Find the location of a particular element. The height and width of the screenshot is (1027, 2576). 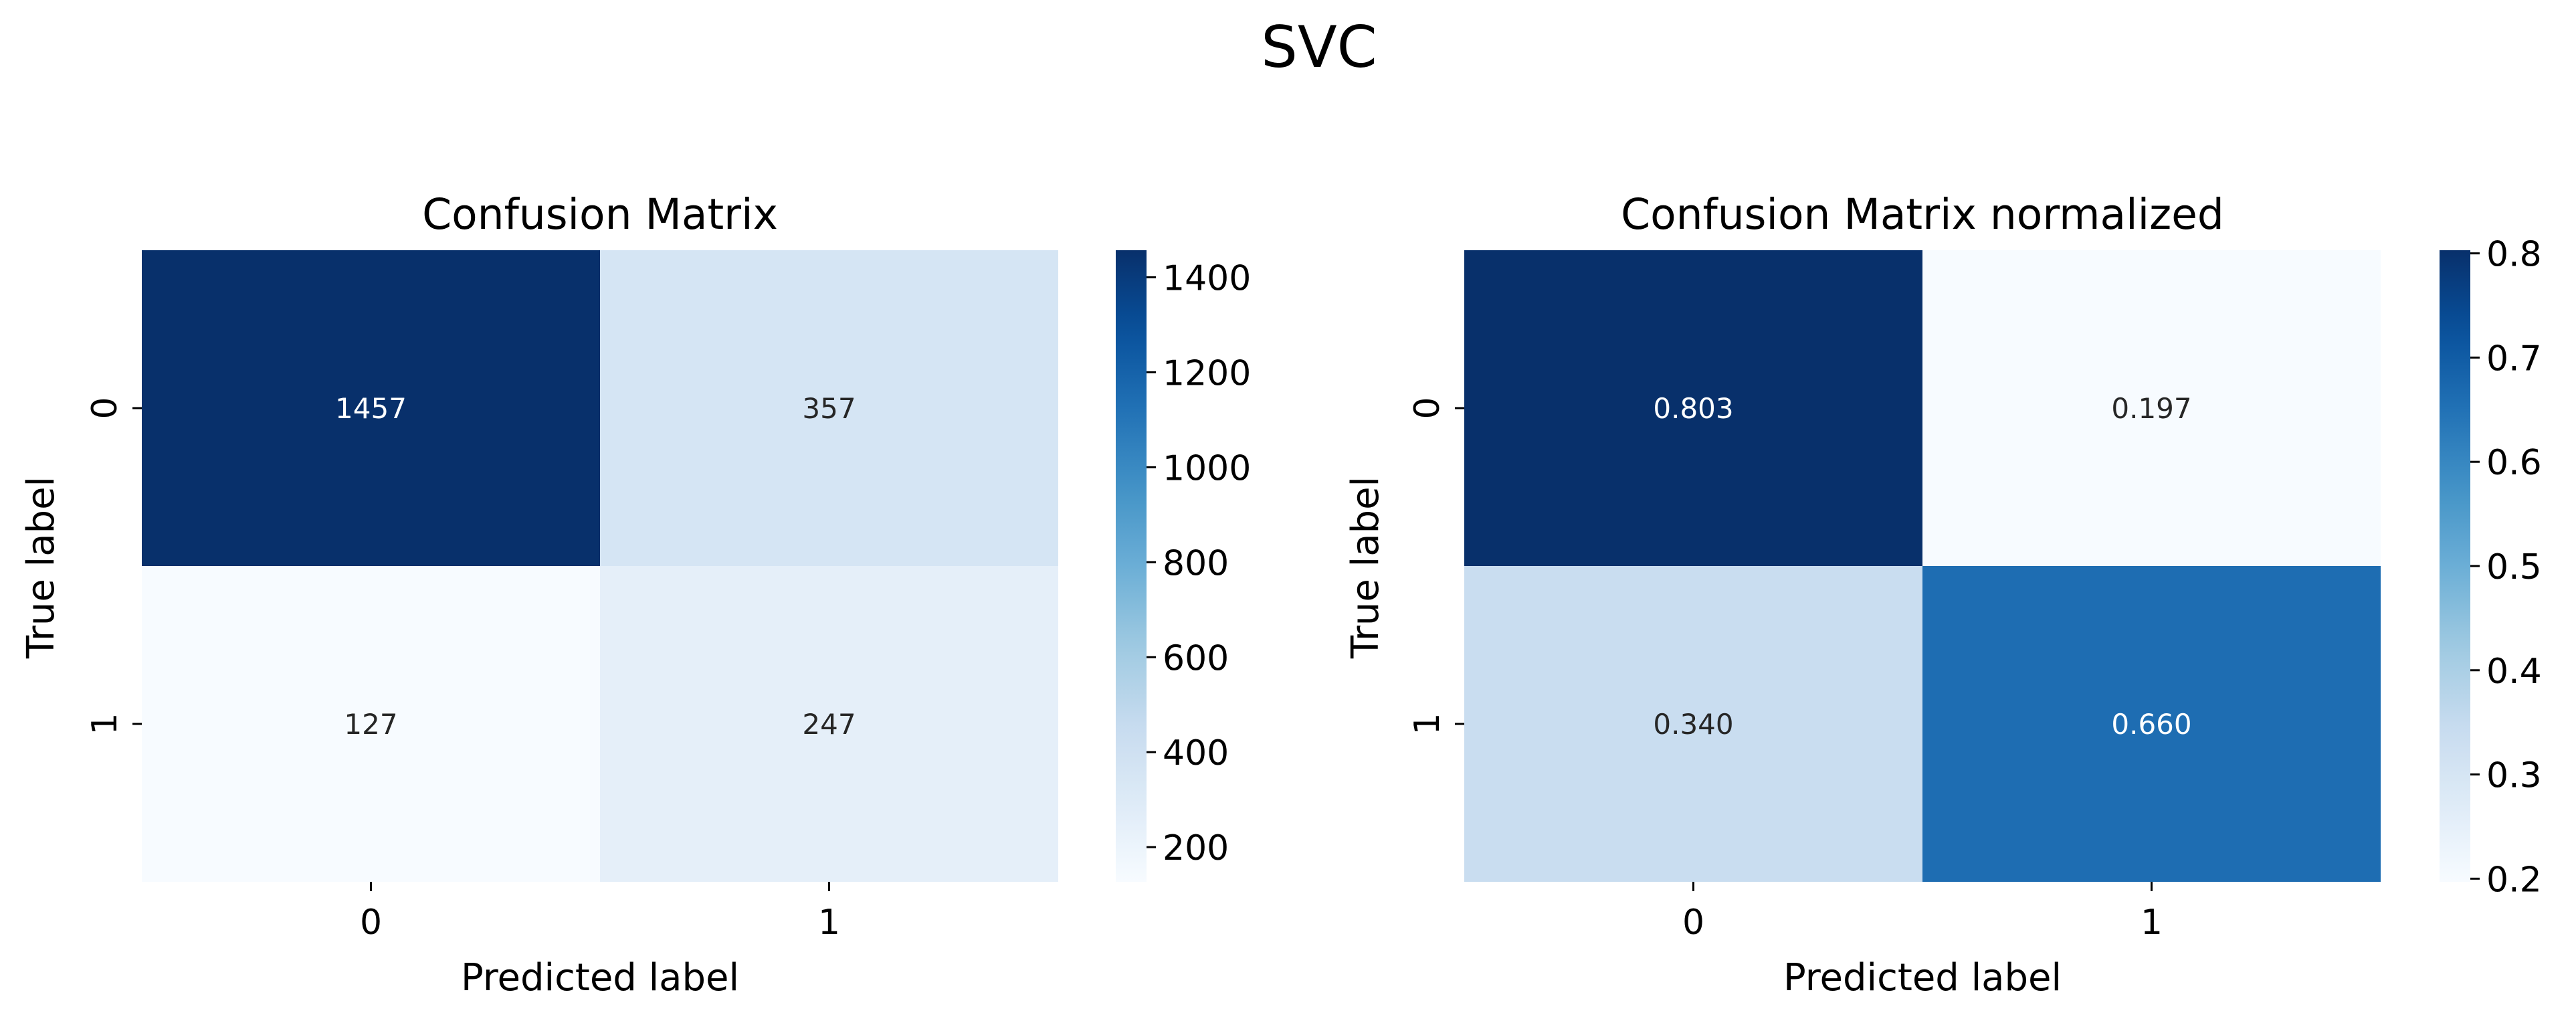

cell-annotation: 0.197 is located at coordinates (2151, 408).